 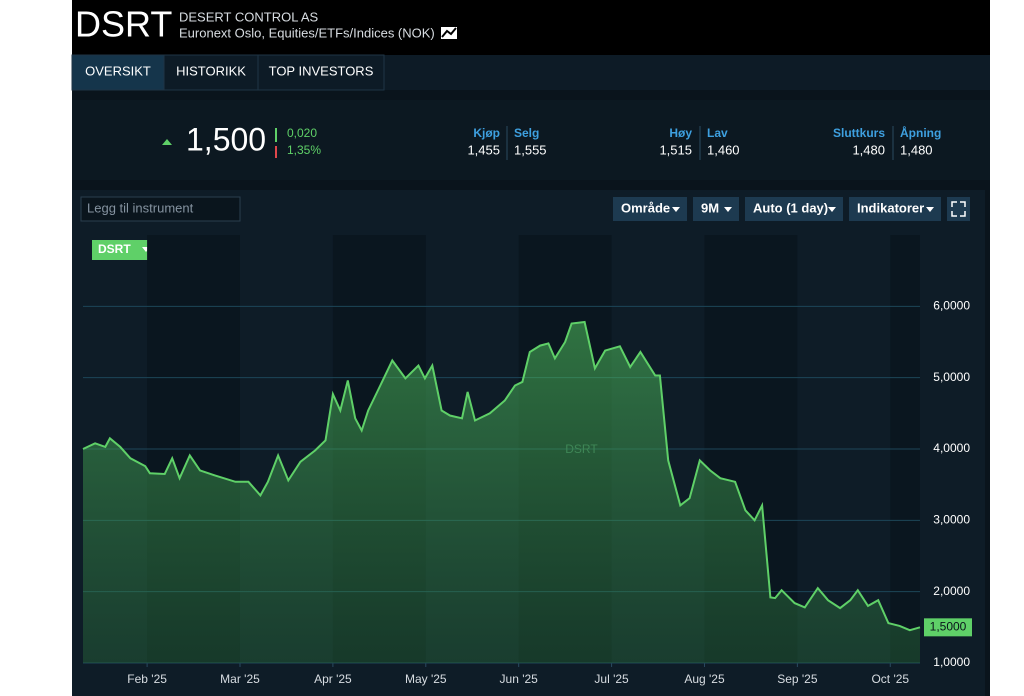 I want to click on y-tick-label: 2,0000, so click(x=951, y=591).